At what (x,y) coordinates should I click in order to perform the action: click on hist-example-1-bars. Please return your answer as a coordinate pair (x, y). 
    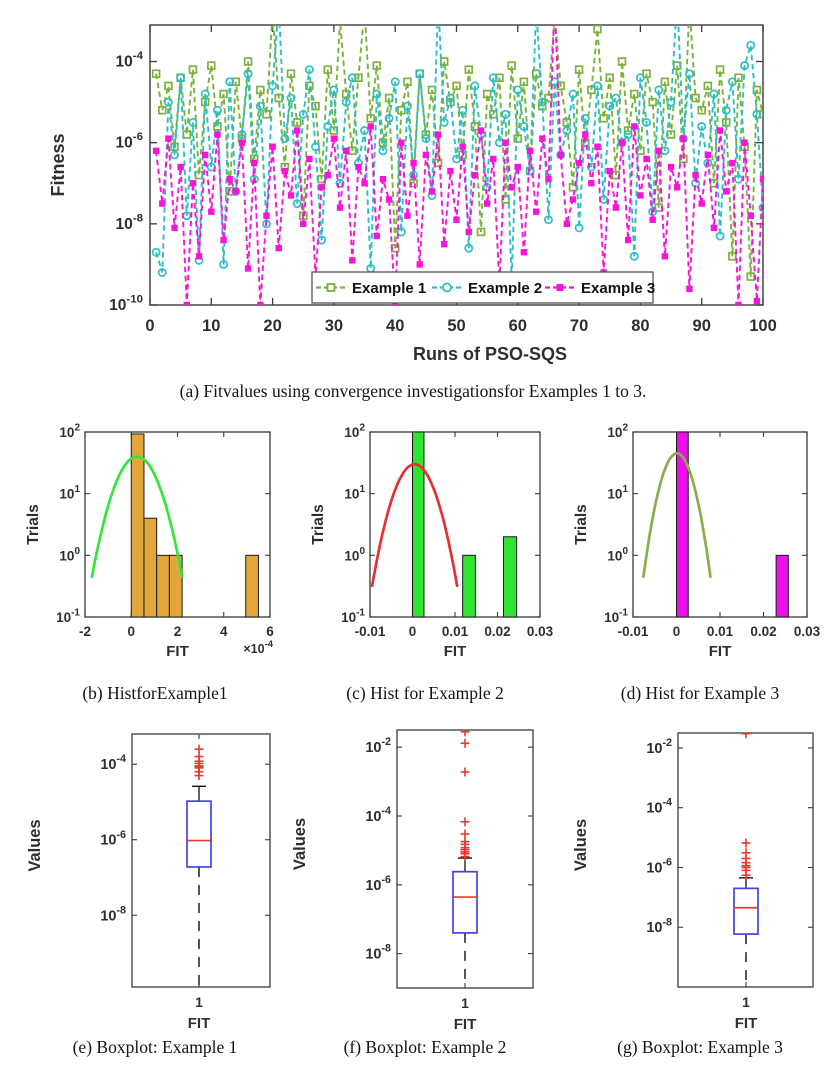
    Looking at the image, I should click on (194, 525).